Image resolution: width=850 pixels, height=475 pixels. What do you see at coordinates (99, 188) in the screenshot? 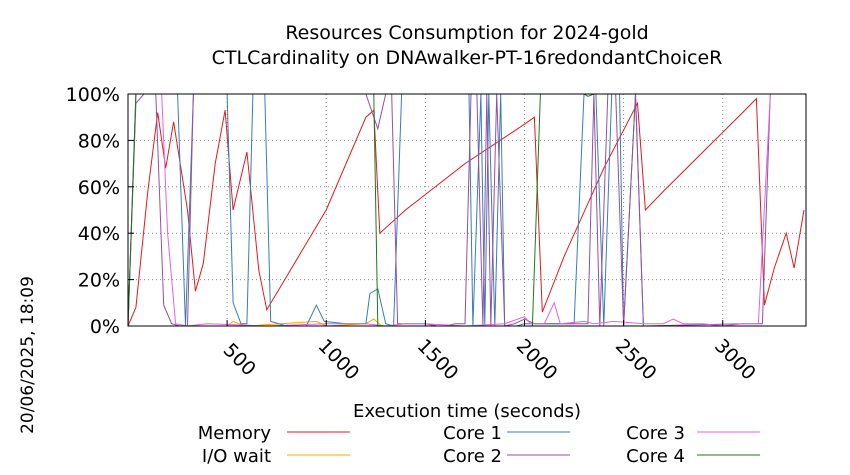
I see `y-tick-label: 60%` at bounding box center [99, 188].